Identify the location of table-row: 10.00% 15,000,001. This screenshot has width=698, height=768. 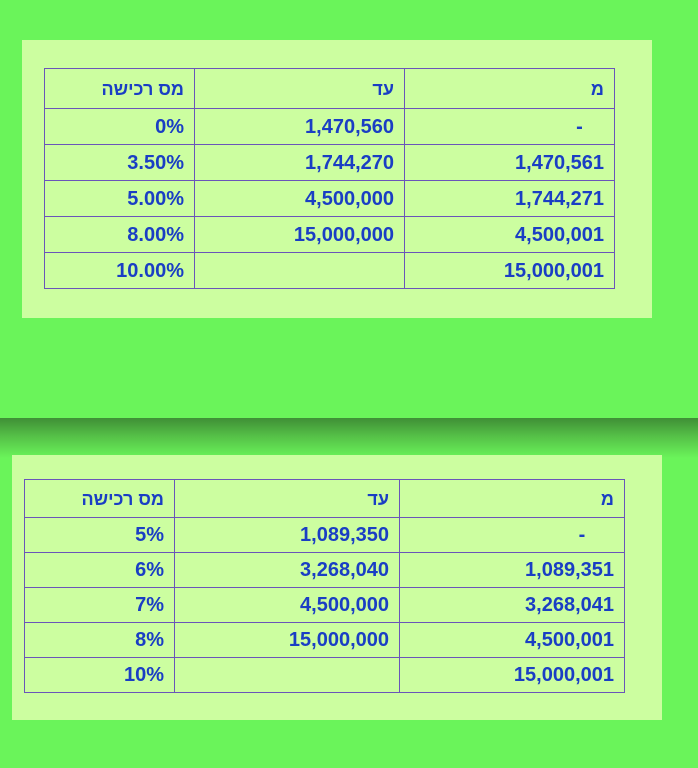
(329, 270).